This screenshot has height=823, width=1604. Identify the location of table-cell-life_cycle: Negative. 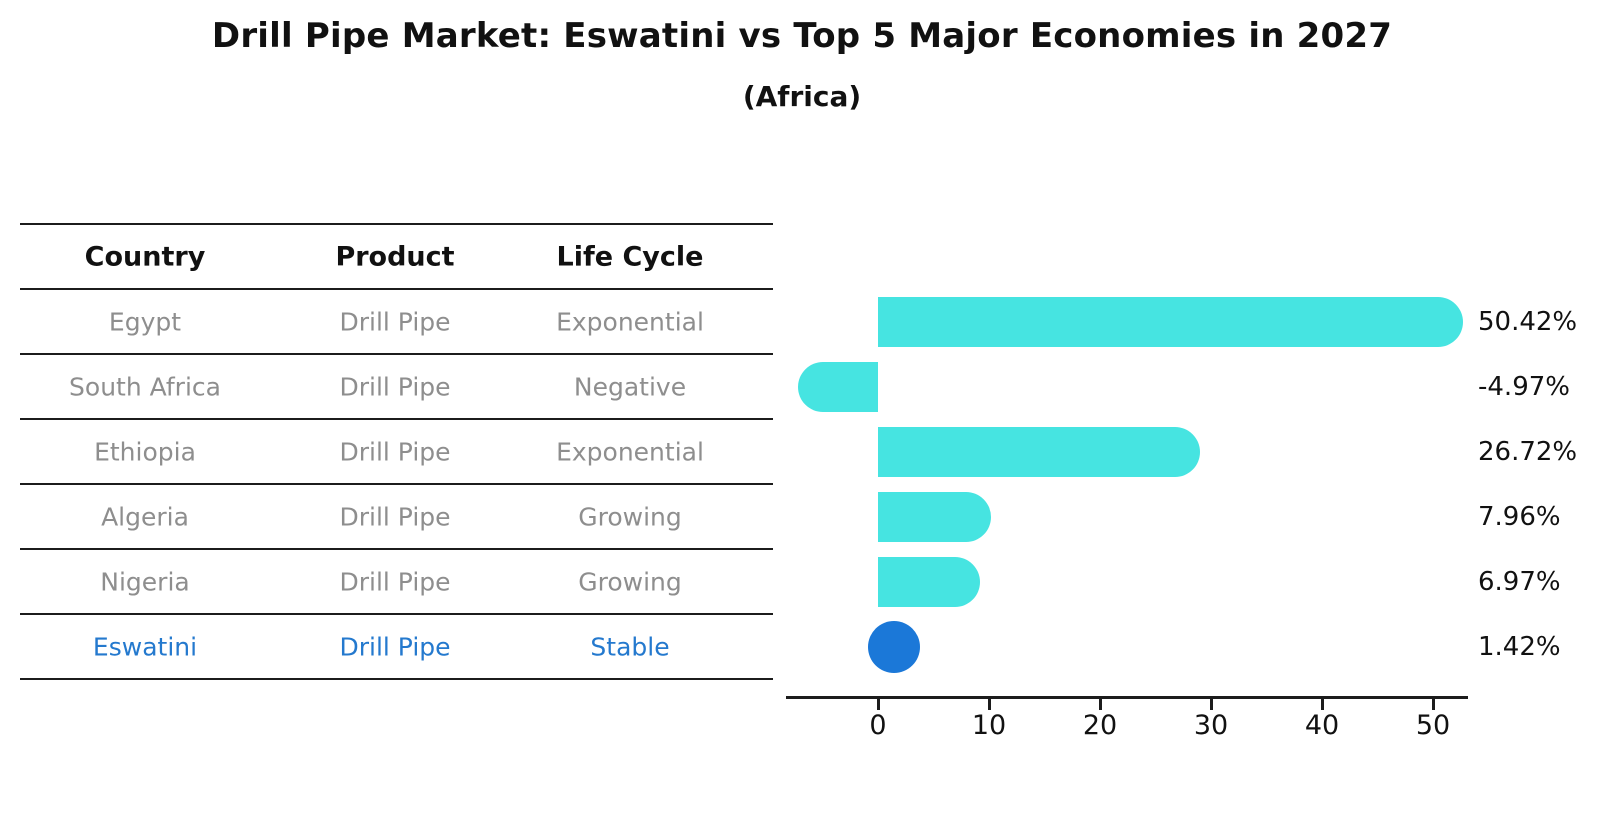
(630, 386).